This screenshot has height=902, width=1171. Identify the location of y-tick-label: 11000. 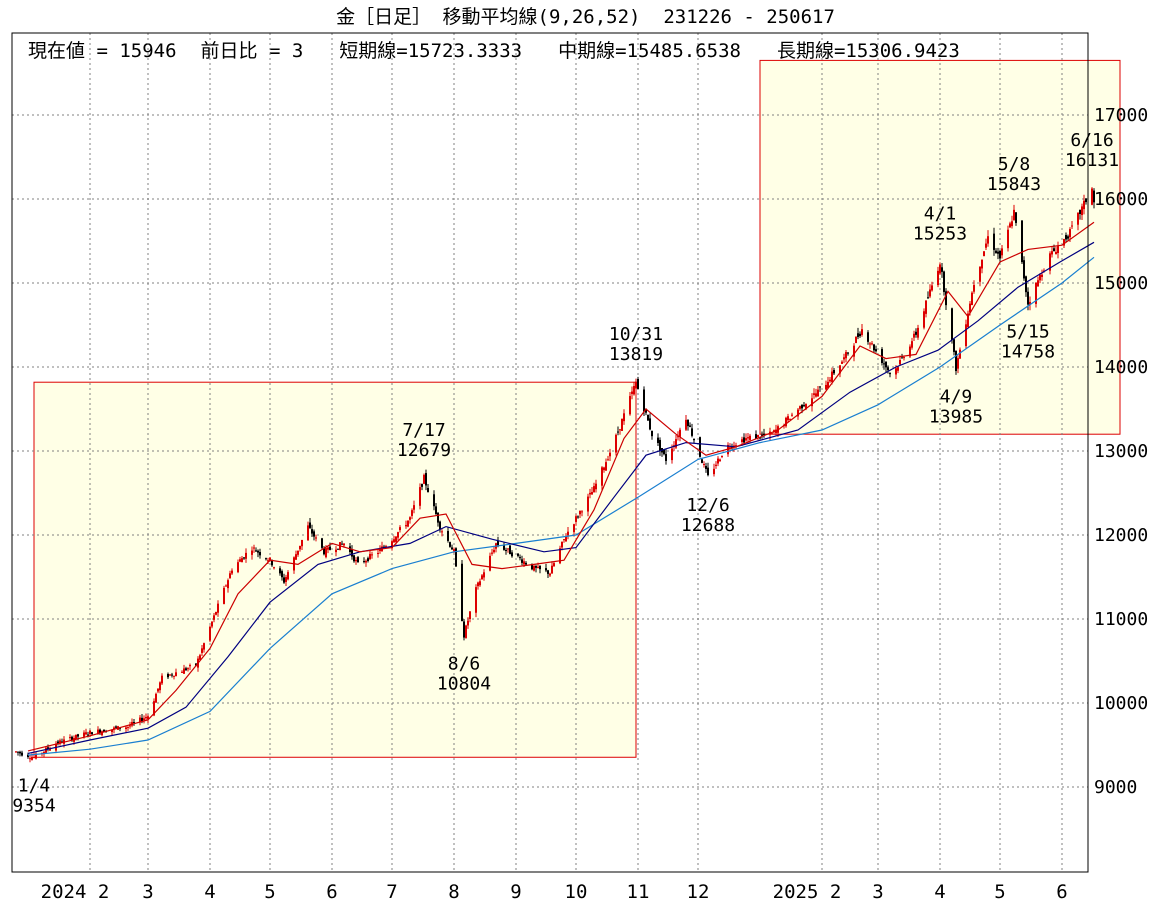
(1121, 619).